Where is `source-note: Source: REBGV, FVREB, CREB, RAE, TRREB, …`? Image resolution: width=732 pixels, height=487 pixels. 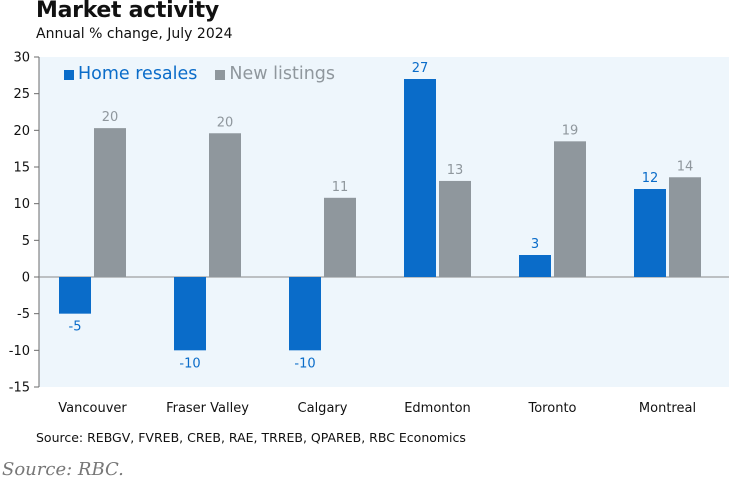
source-note: Source: REBGV, FVREB, CREB, RAE, TRREB, … is located at coordinates (251, 437).